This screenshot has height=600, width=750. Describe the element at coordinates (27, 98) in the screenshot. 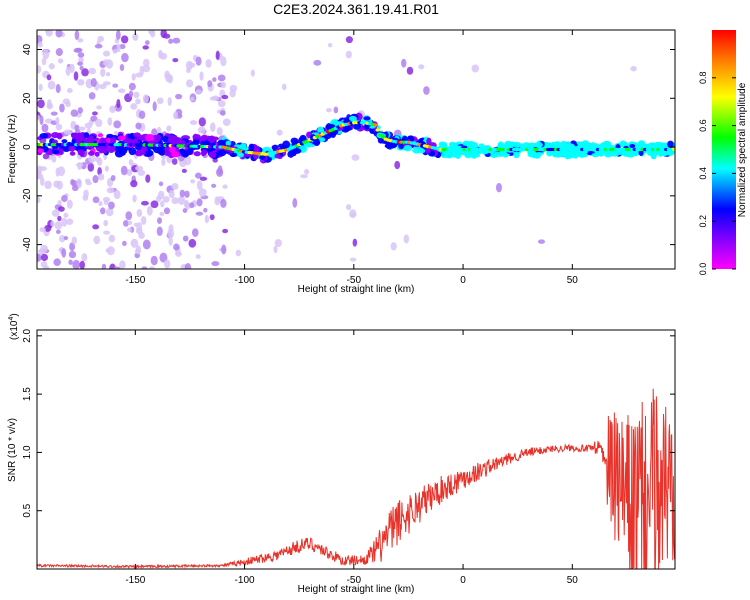

I see `spectrogram-y-tick-label: 20` at that location.